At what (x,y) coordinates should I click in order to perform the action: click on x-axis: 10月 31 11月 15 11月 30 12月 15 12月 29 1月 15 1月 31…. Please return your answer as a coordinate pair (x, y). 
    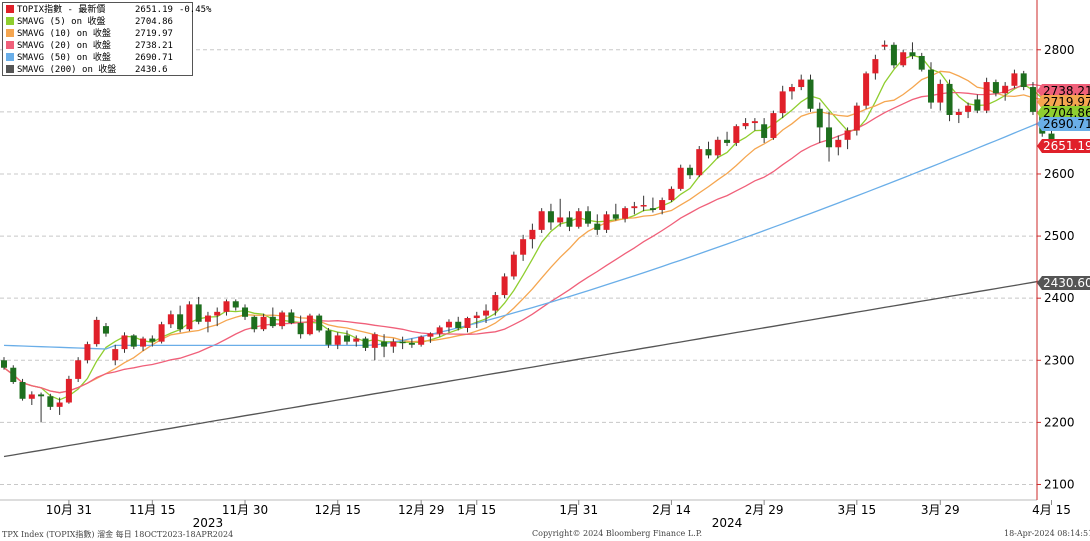
    Looking at the image, I should click on (558, 515).